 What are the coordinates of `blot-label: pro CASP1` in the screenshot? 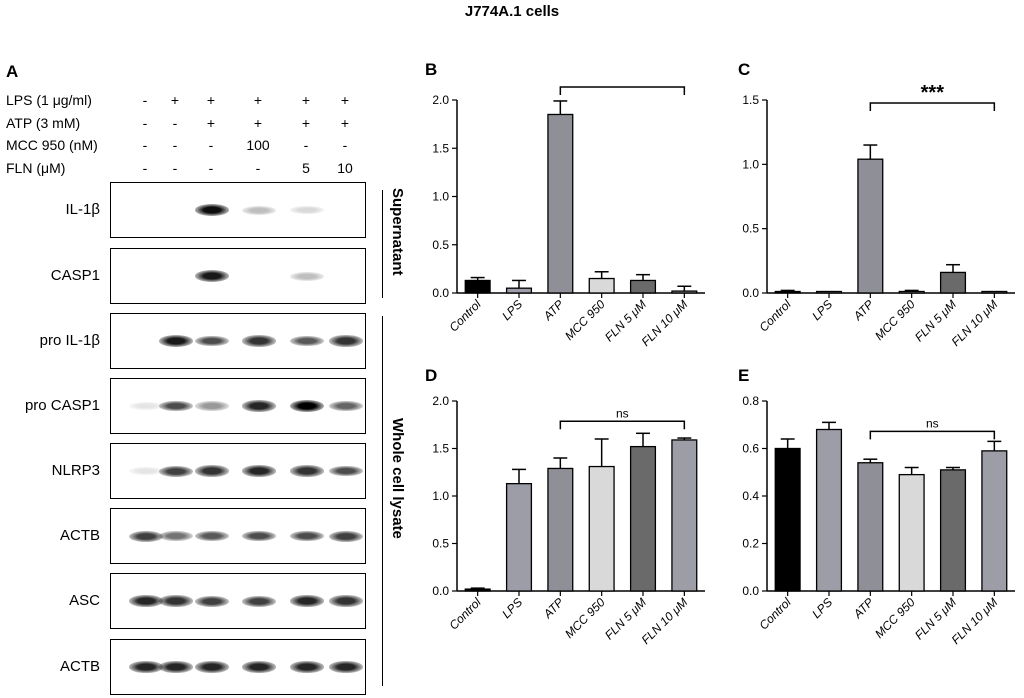 It's located at (62, 405).